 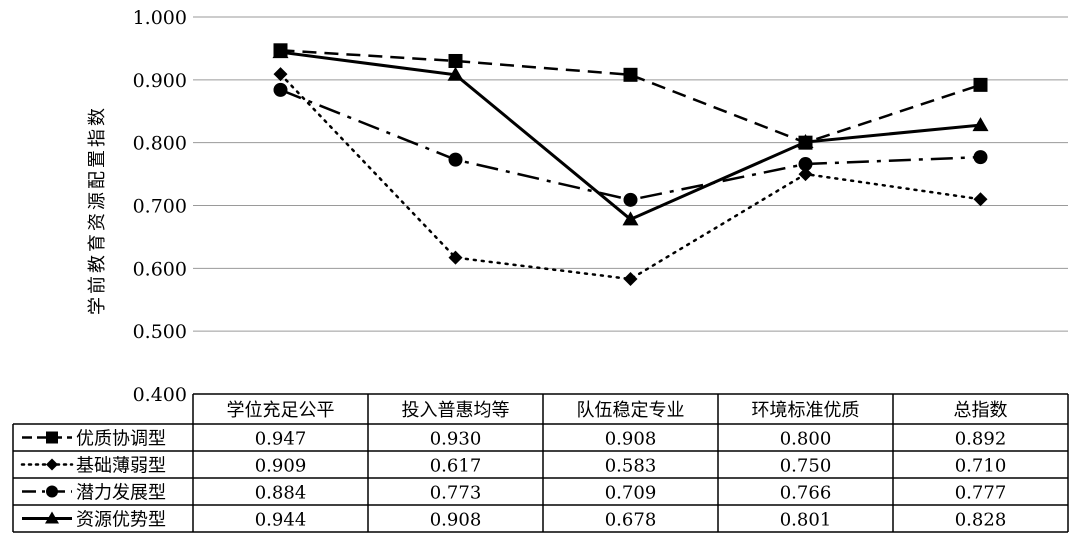 I want to click on table-cell-value: 0.884, so click(x=281, y=493).